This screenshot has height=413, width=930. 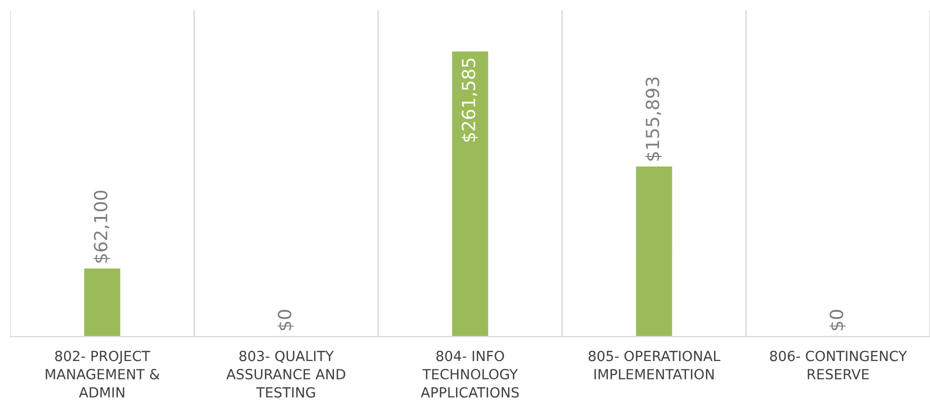 I want to click on data-label: $261,585, so click(x=469, y=100).